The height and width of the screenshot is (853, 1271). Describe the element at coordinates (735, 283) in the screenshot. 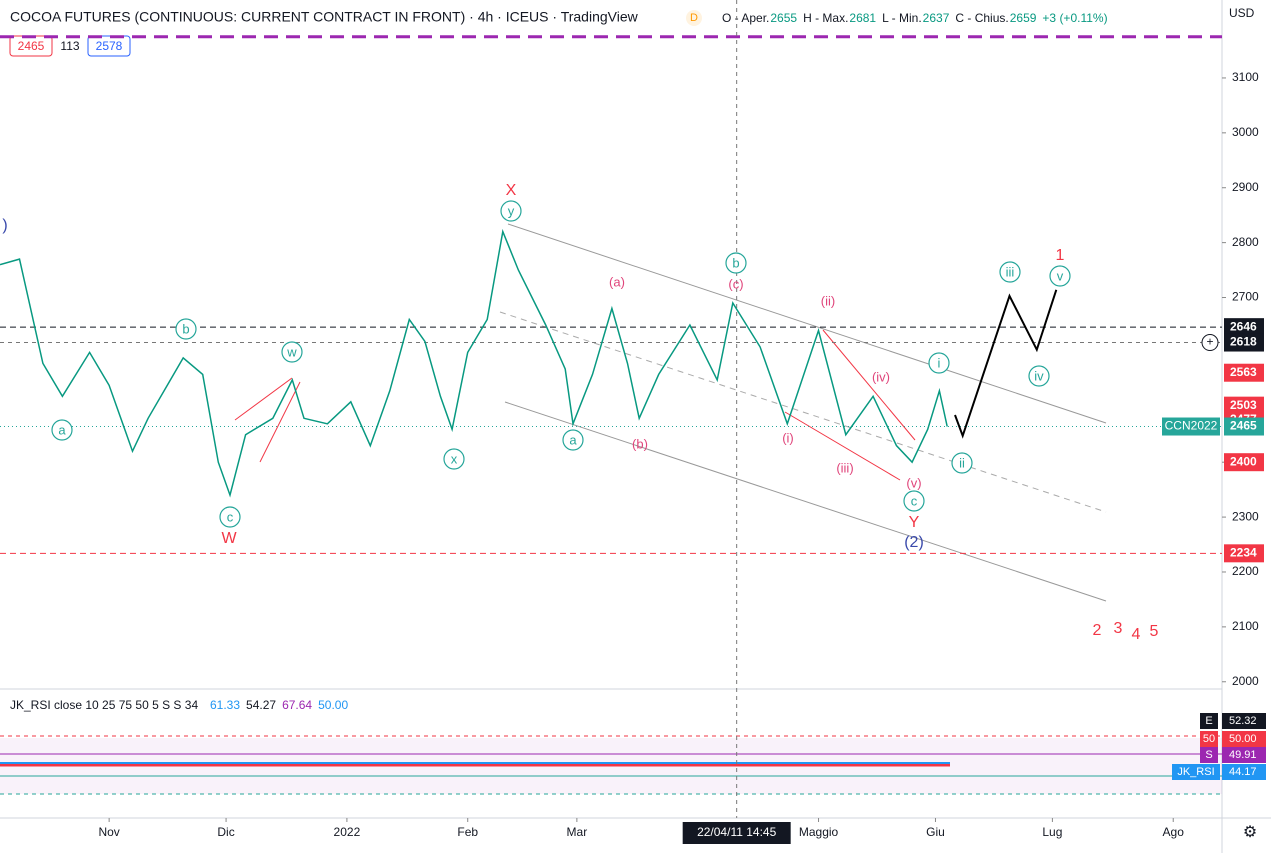

I see `wave-label: (c)` at that location.